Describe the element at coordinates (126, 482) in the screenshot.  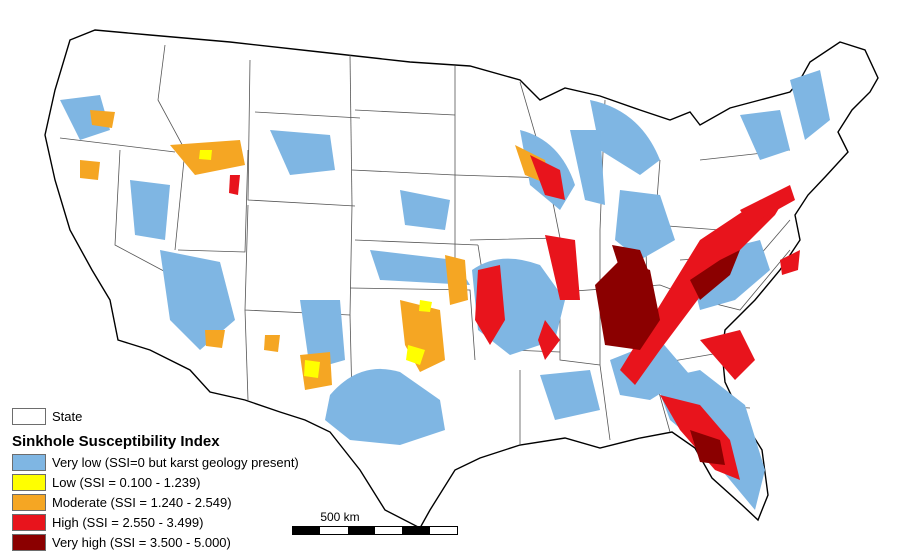
I see `legend-item-label: Low (SSI = 0.100 - 1.239)` at that location.